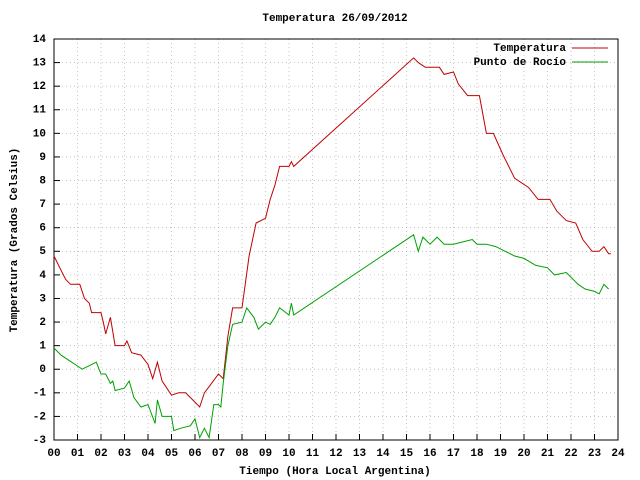  Describe the element at coordinates (453, 454) in the screenshot. I see `x-tick-label: 17` at that location.